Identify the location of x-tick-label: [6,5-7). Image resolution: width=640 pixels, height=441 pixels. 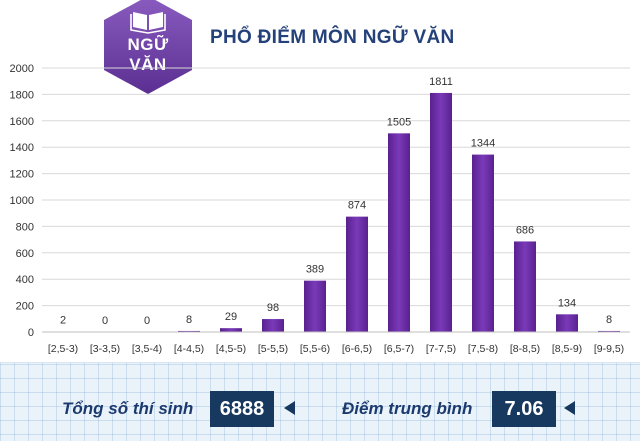
(399, 349).